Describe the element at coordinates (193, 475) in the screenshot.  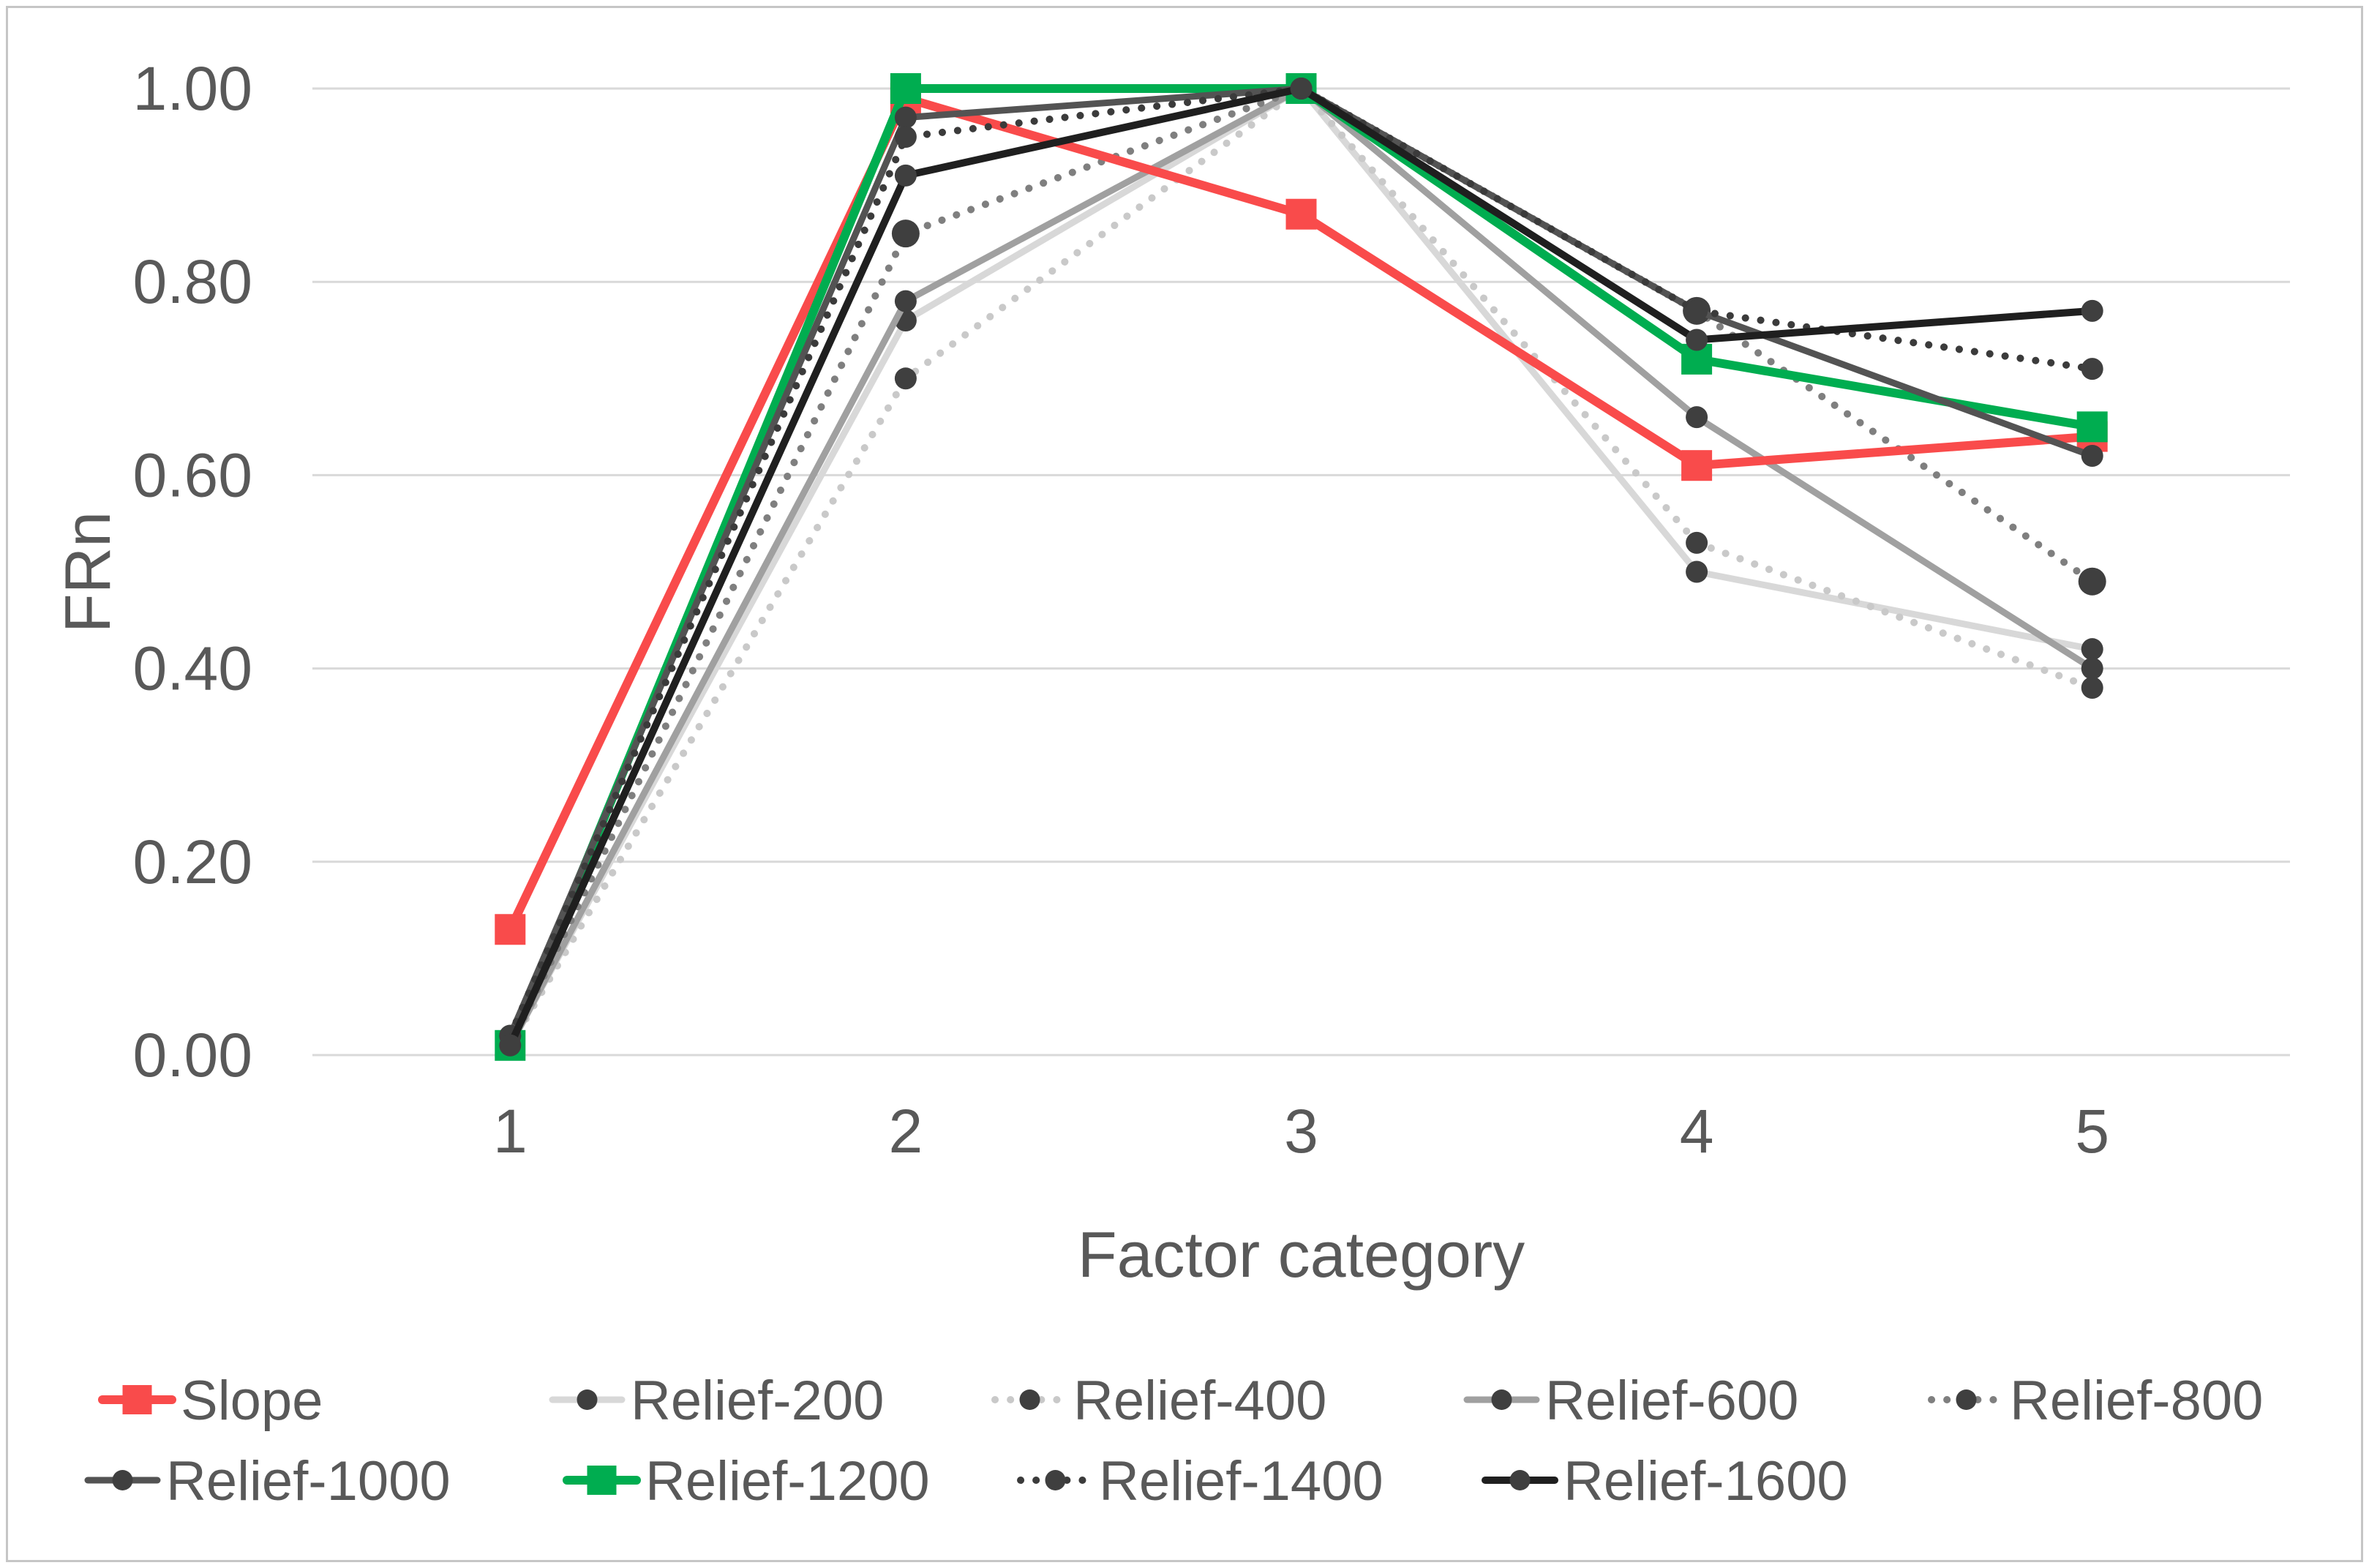
I see `y-tick-label: 0.60` at that location.